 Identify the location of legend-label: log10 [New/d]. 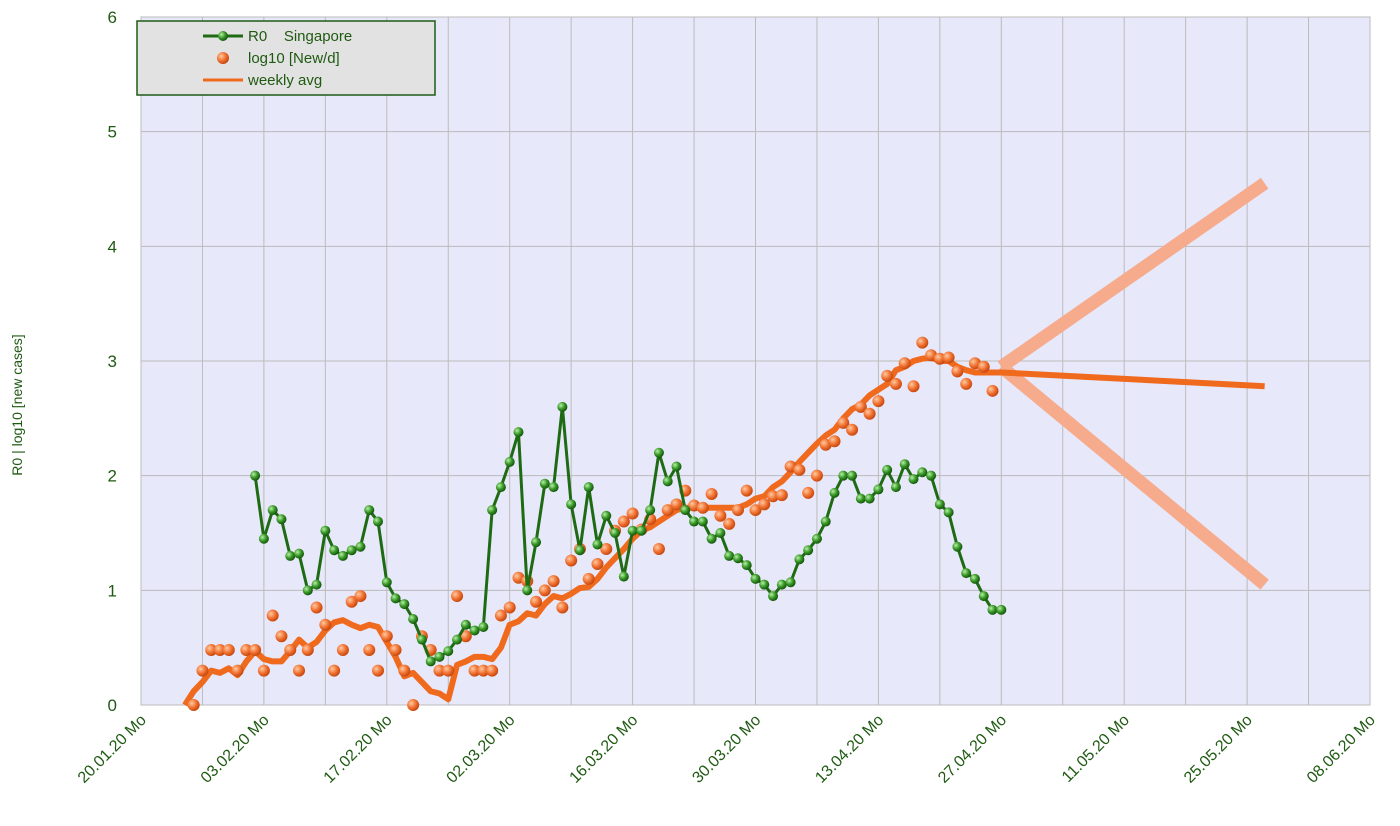
(294, 58).